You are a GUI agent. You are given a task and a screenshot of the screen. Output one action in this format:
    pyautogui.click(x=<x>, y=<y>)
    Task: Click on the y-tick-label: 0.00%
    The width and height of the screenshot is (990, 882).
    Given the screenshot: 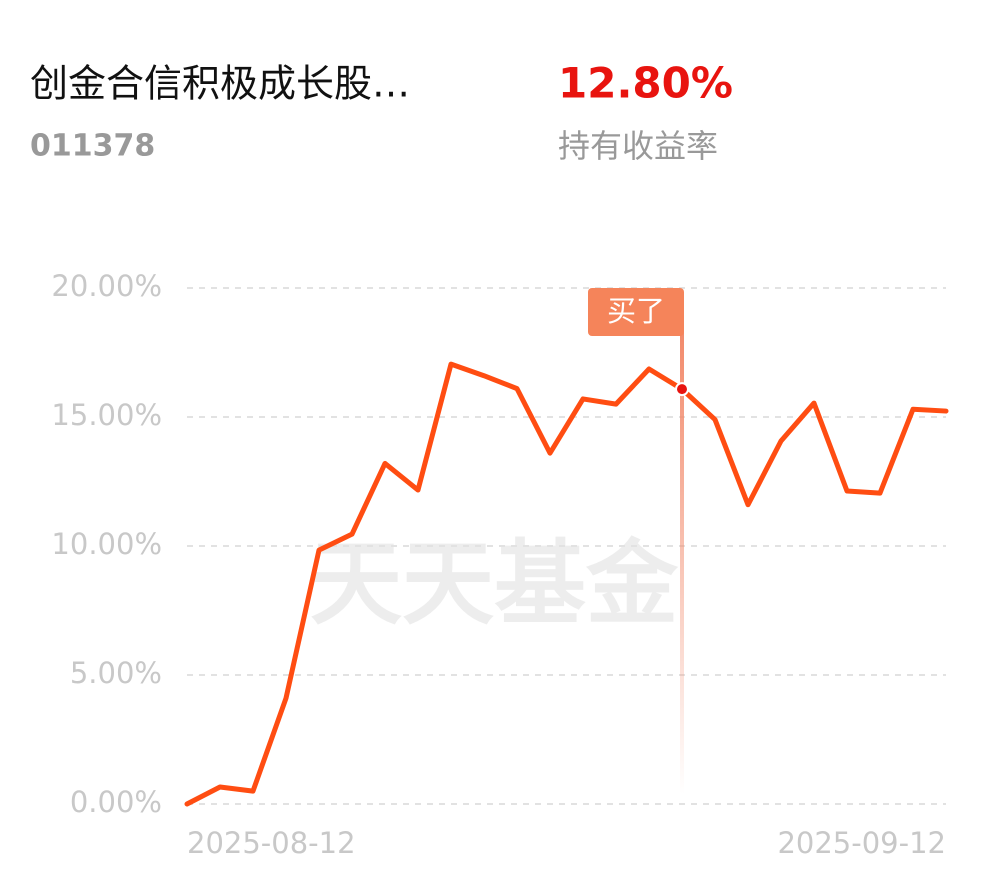 What is the action you would take?
    pyautogui.click(x=116, y=802)
    